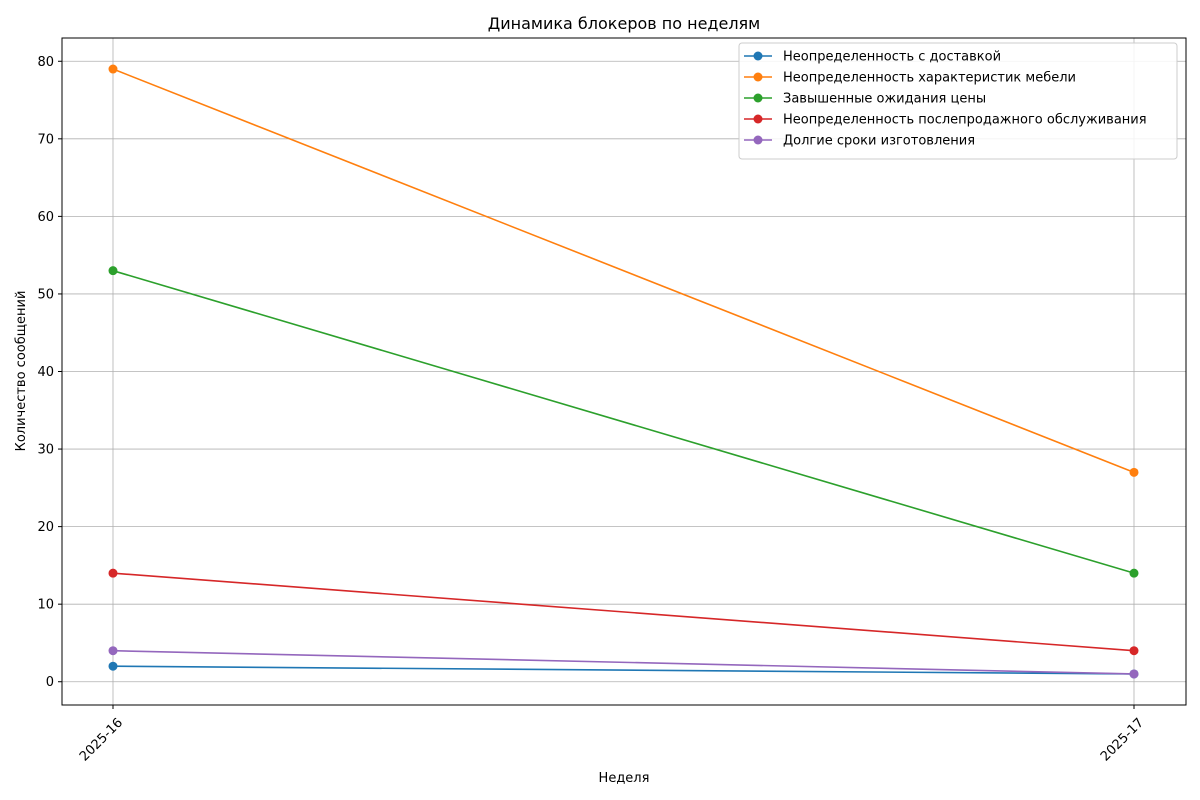  I want to click on x-axis-label: Неделя, so click(624, 778).